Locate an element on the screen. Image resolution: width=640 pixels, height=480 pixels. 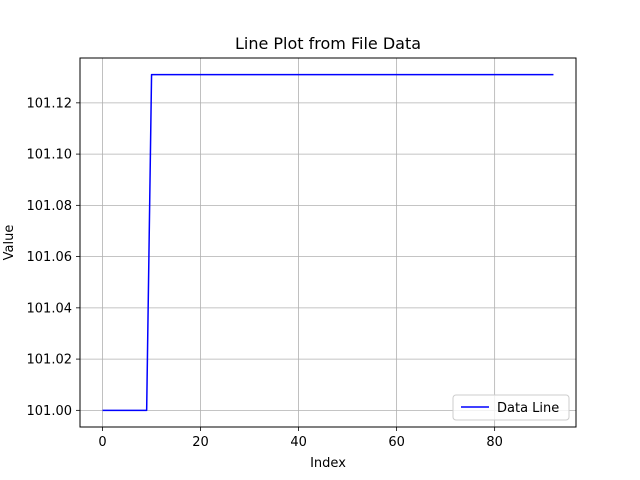
y-axis-label: Value is located at coordinates (9, 243).